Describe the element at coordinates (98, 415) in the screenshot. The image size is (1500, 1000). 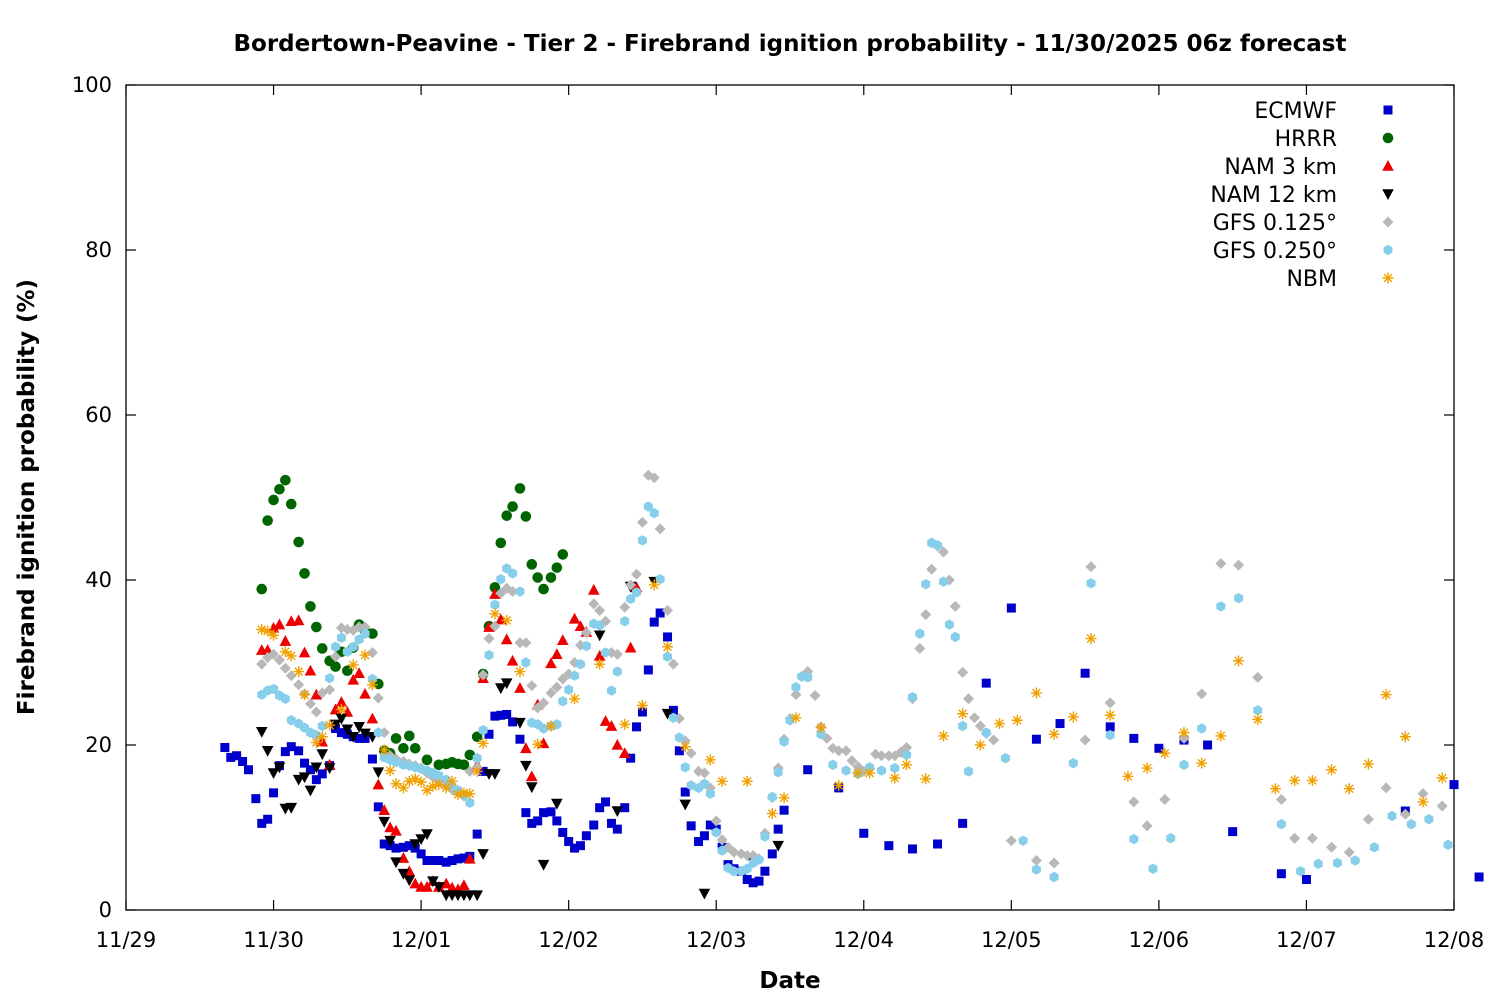
I see `y-tick-label: 60` at that location.